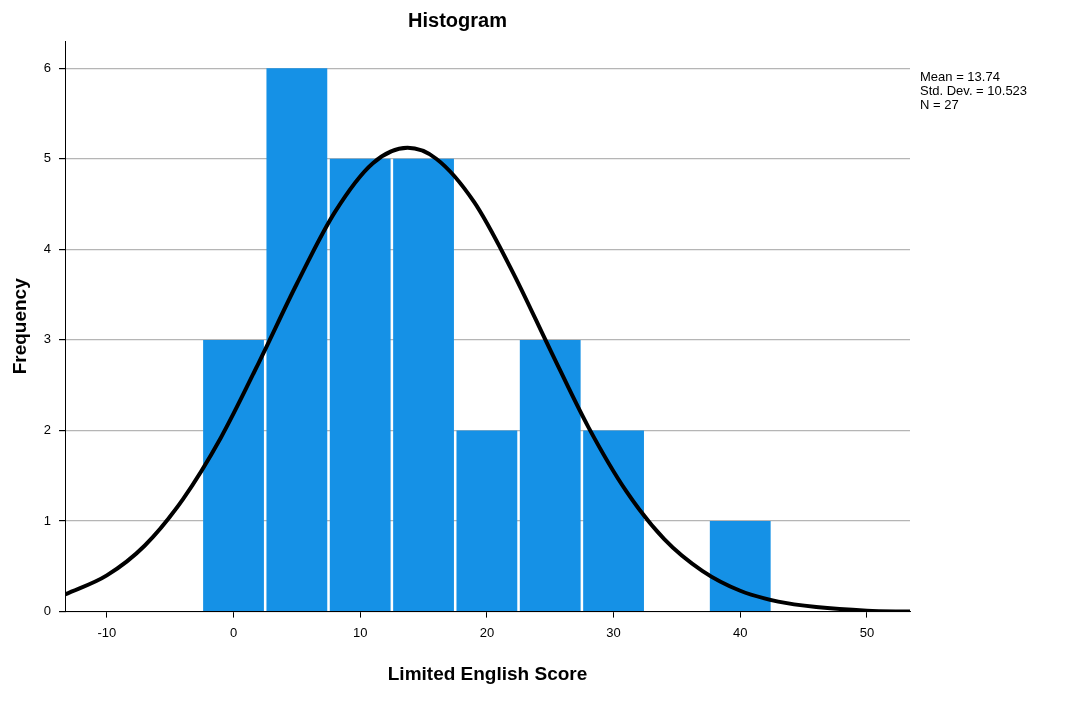  I want to click on text: Std. Dev. = 10.523, so click(974, 91).